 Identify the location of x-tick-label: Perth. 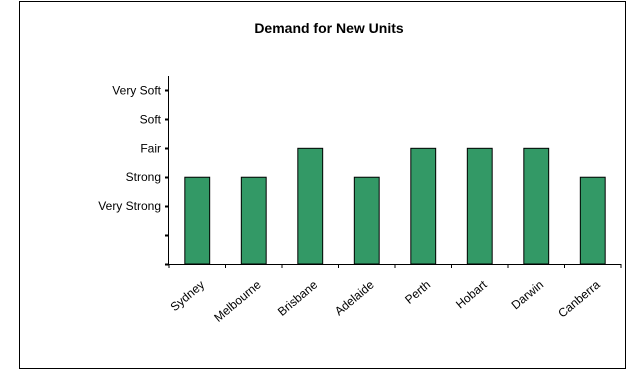
(417, 292).